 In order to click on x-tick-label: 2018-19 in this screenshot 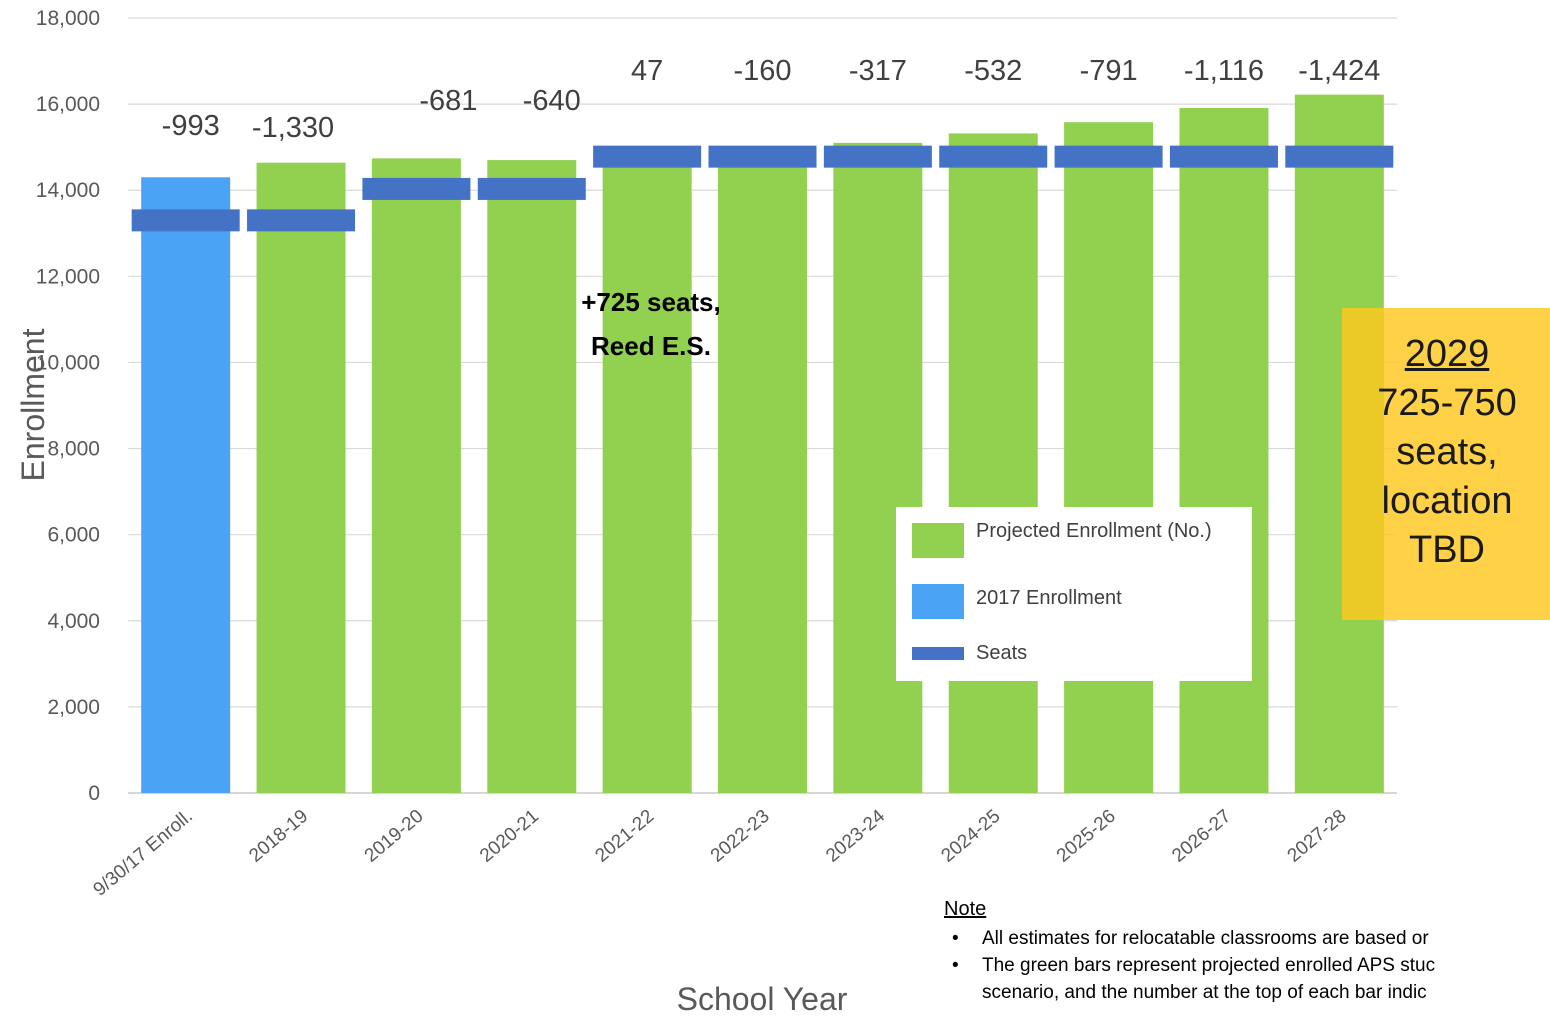, I will do `click(278, 836)`.